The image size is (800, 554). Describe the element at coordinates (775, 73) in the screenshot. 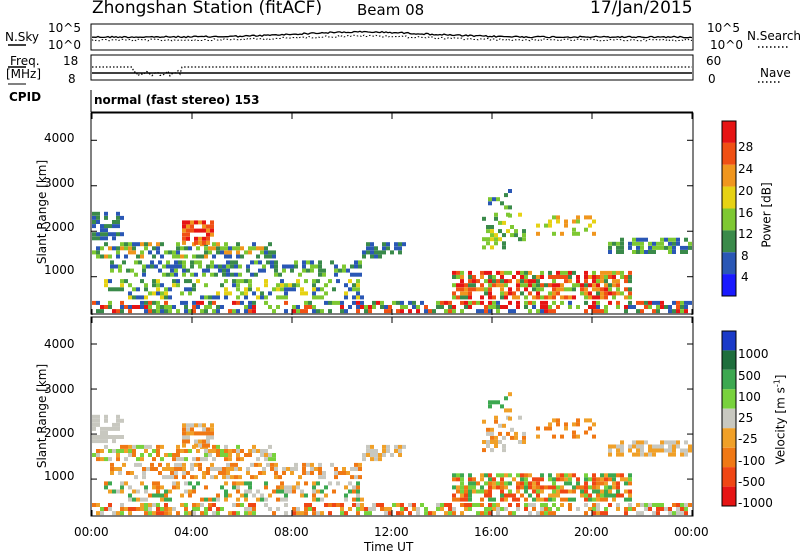

I see `nave-label: Nave` at that location.